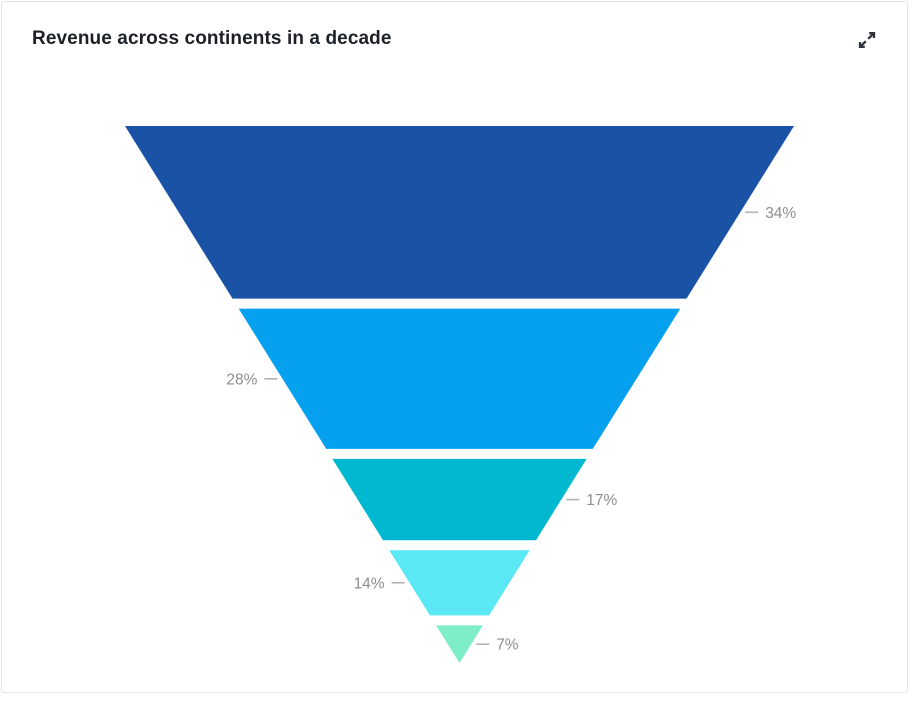 The image size is (919, 711). Describe the element at coordinates (601, 500) in the screenshot. I see `funnel-label: 17%` at that location.